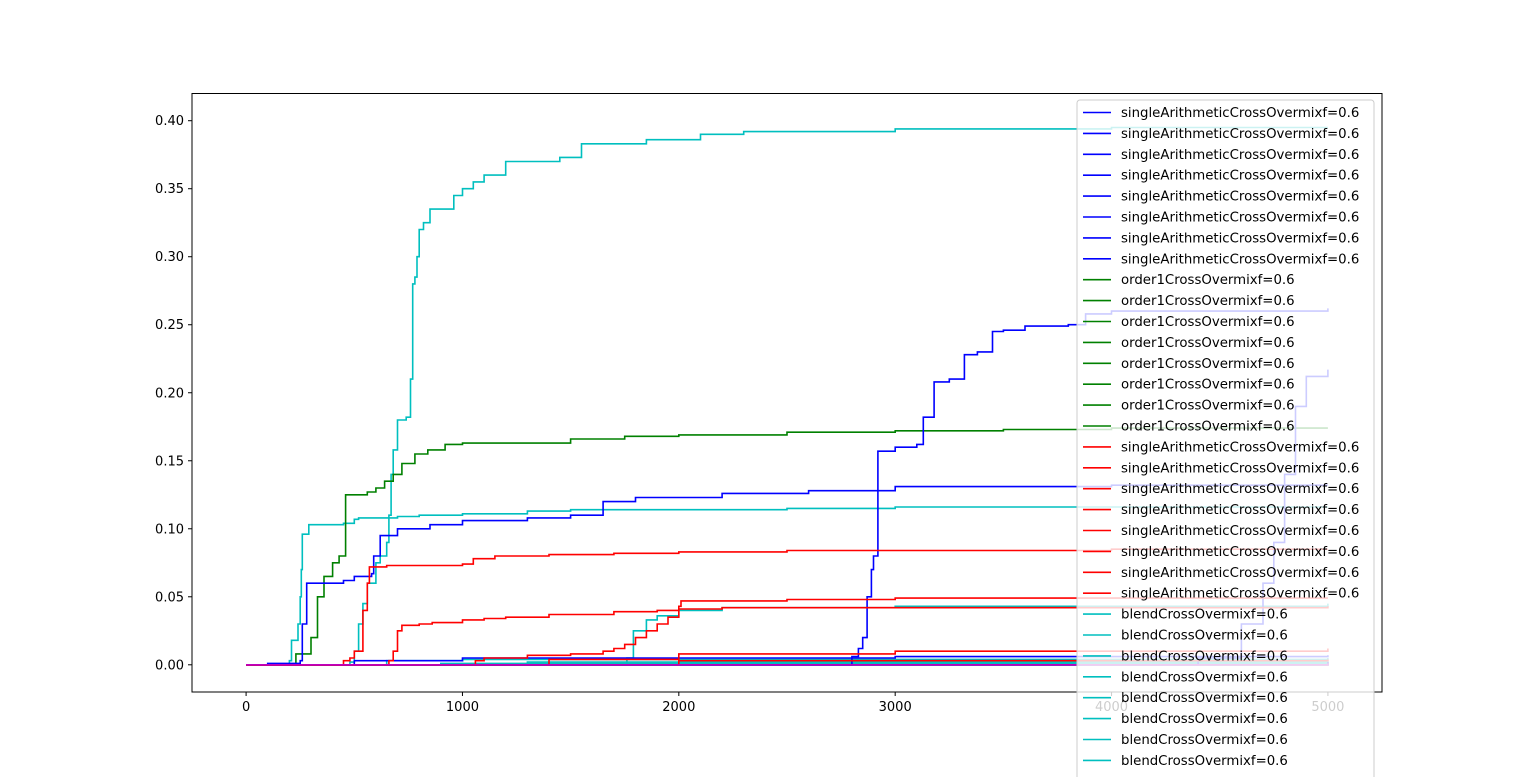 Image resolution: width=1536 pixels, height=777 pixels. Describe the element at coordinates (169, 665) in the screenshot. I see `y-tick-label: 0.00` at that location.